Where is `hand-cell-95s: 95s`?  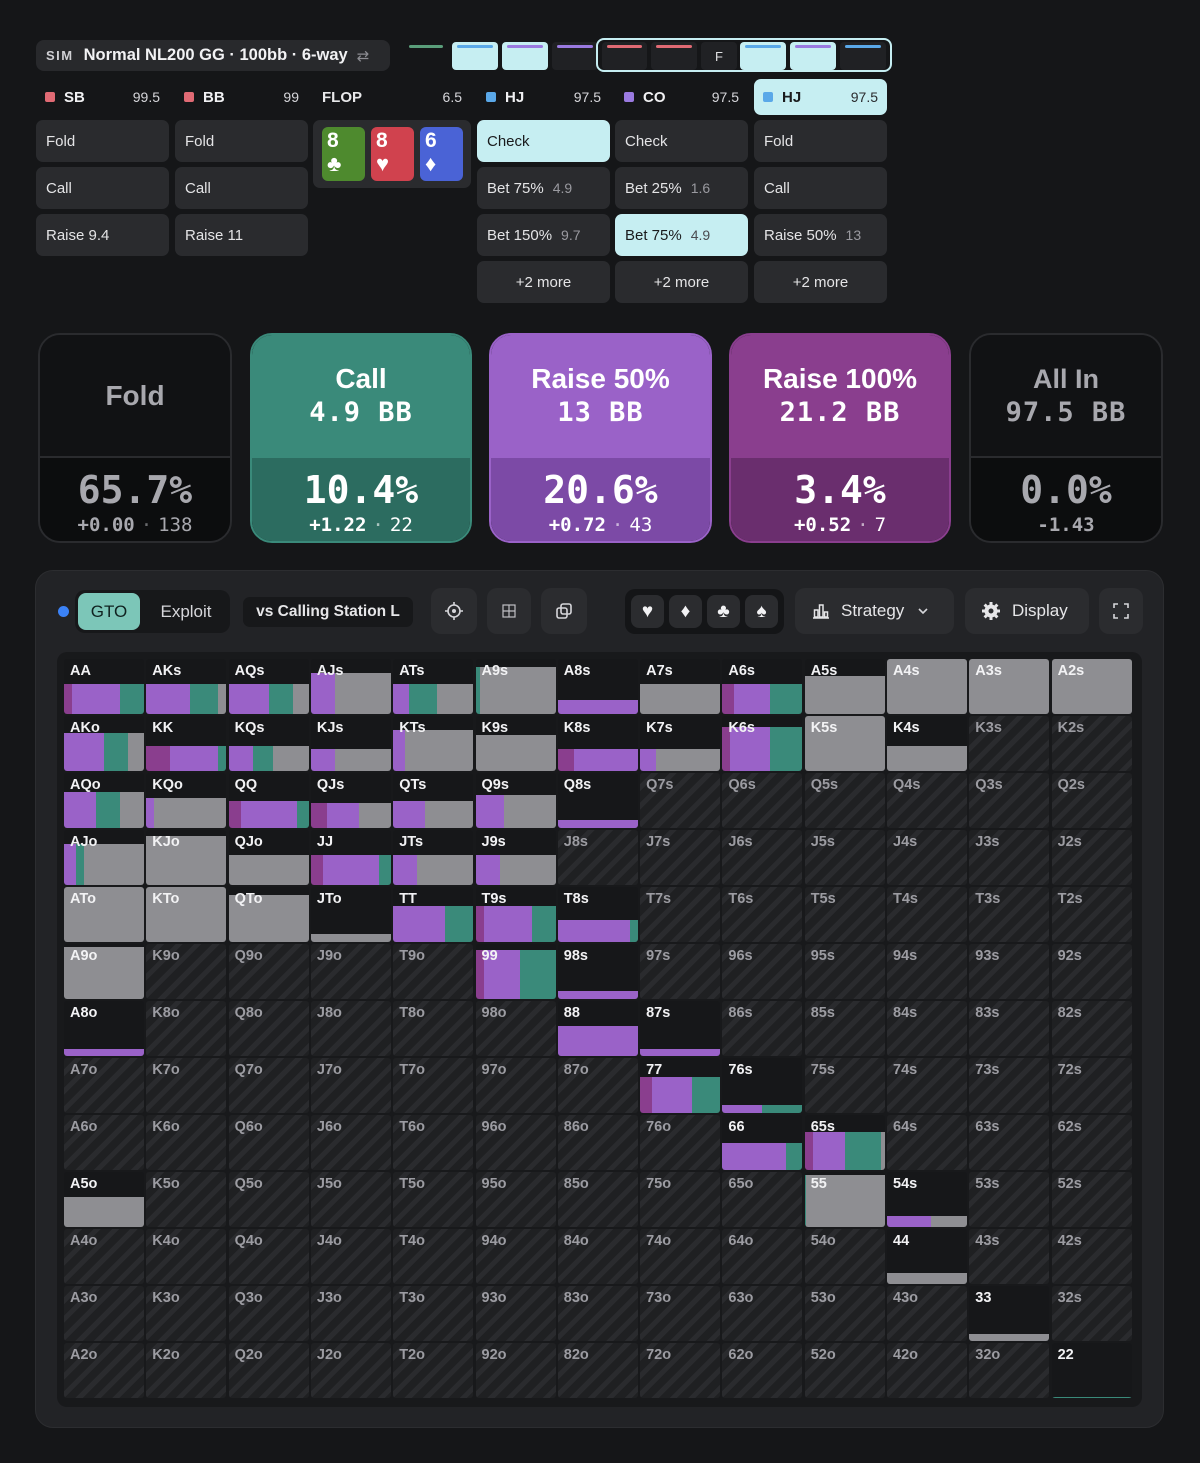
hand-cell-95s: 95s is located at coordinates (844, 971).